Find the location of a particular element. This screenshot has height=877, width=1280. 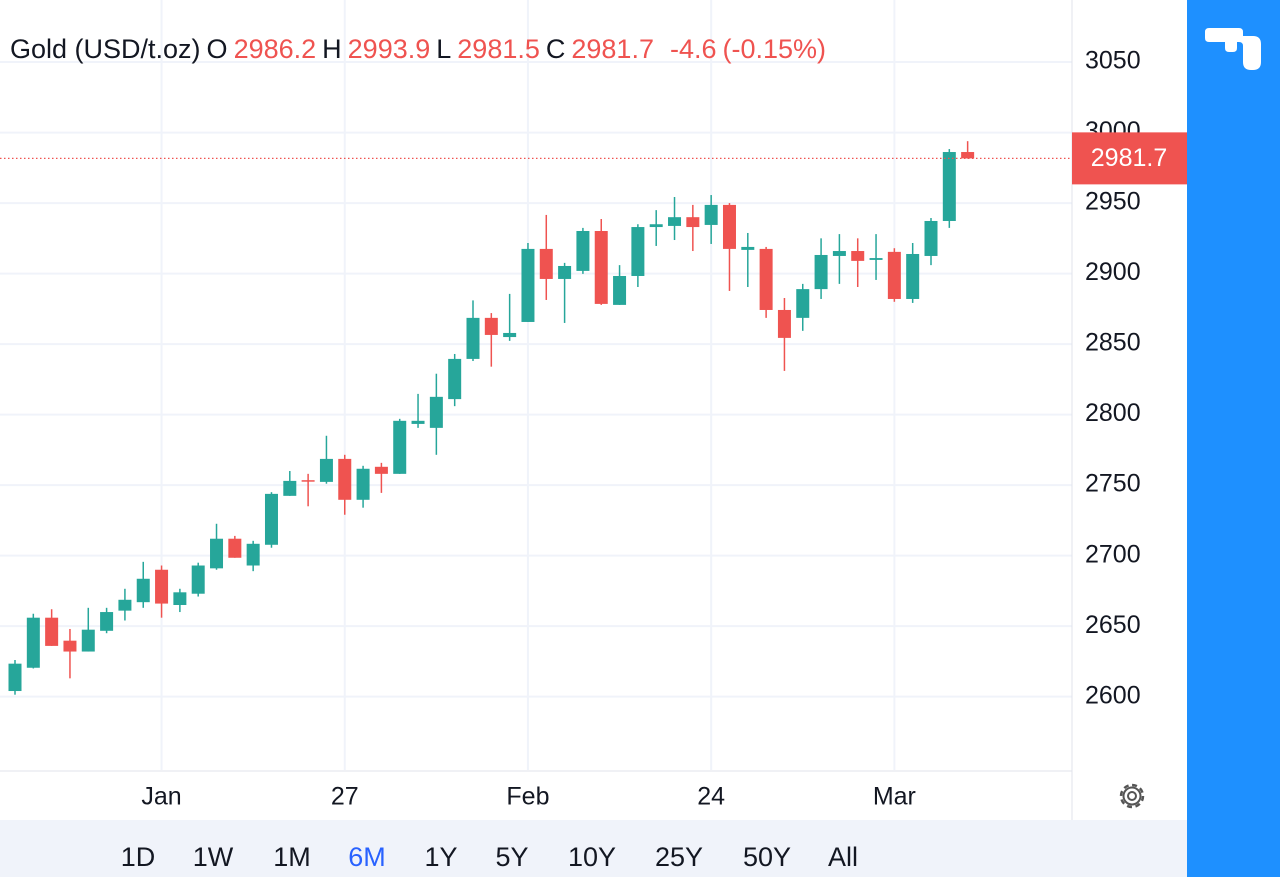

range-button: 10Y is located at coordinates (592, 857).